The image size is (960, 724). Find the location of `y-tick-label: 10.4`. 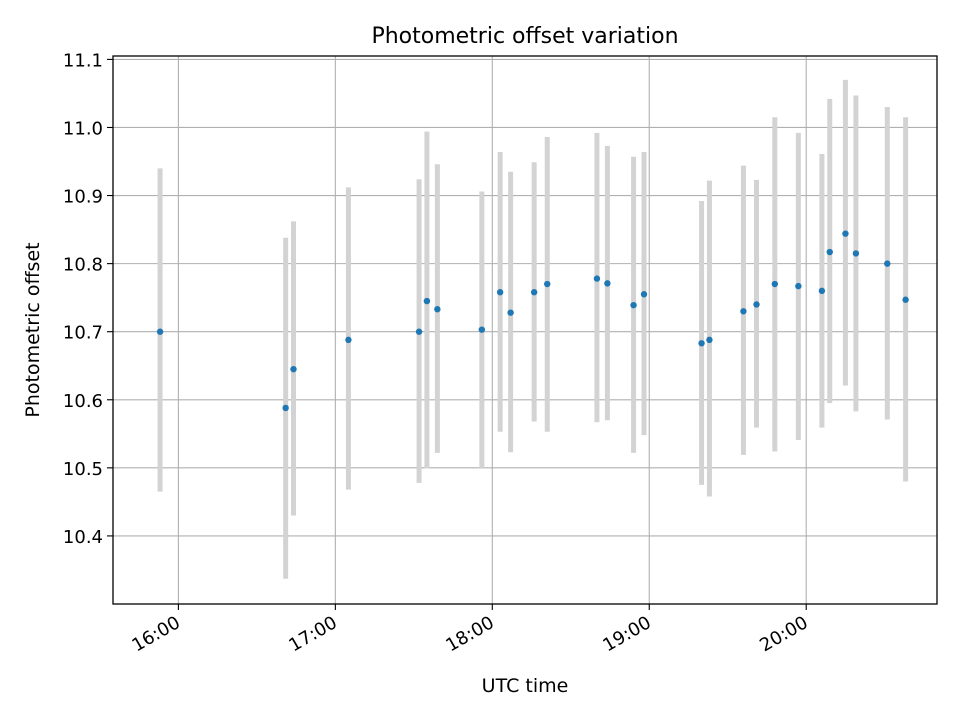

y-tick-label: 10.4 is located at coordinates (83, 537).